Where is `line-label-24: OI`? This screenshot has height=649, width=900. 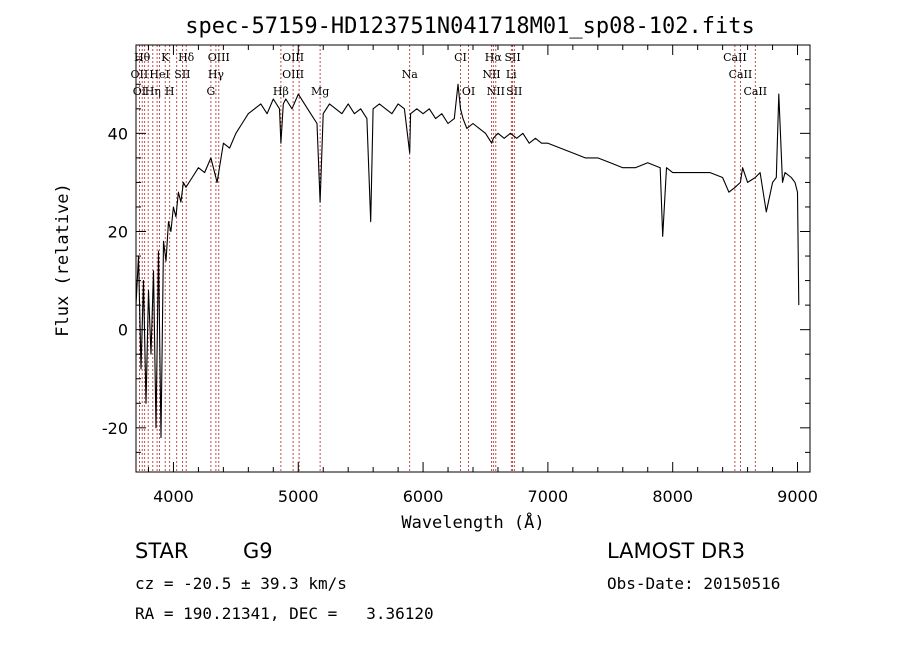 line-label-24: OI is located at coordinates (468, 91).